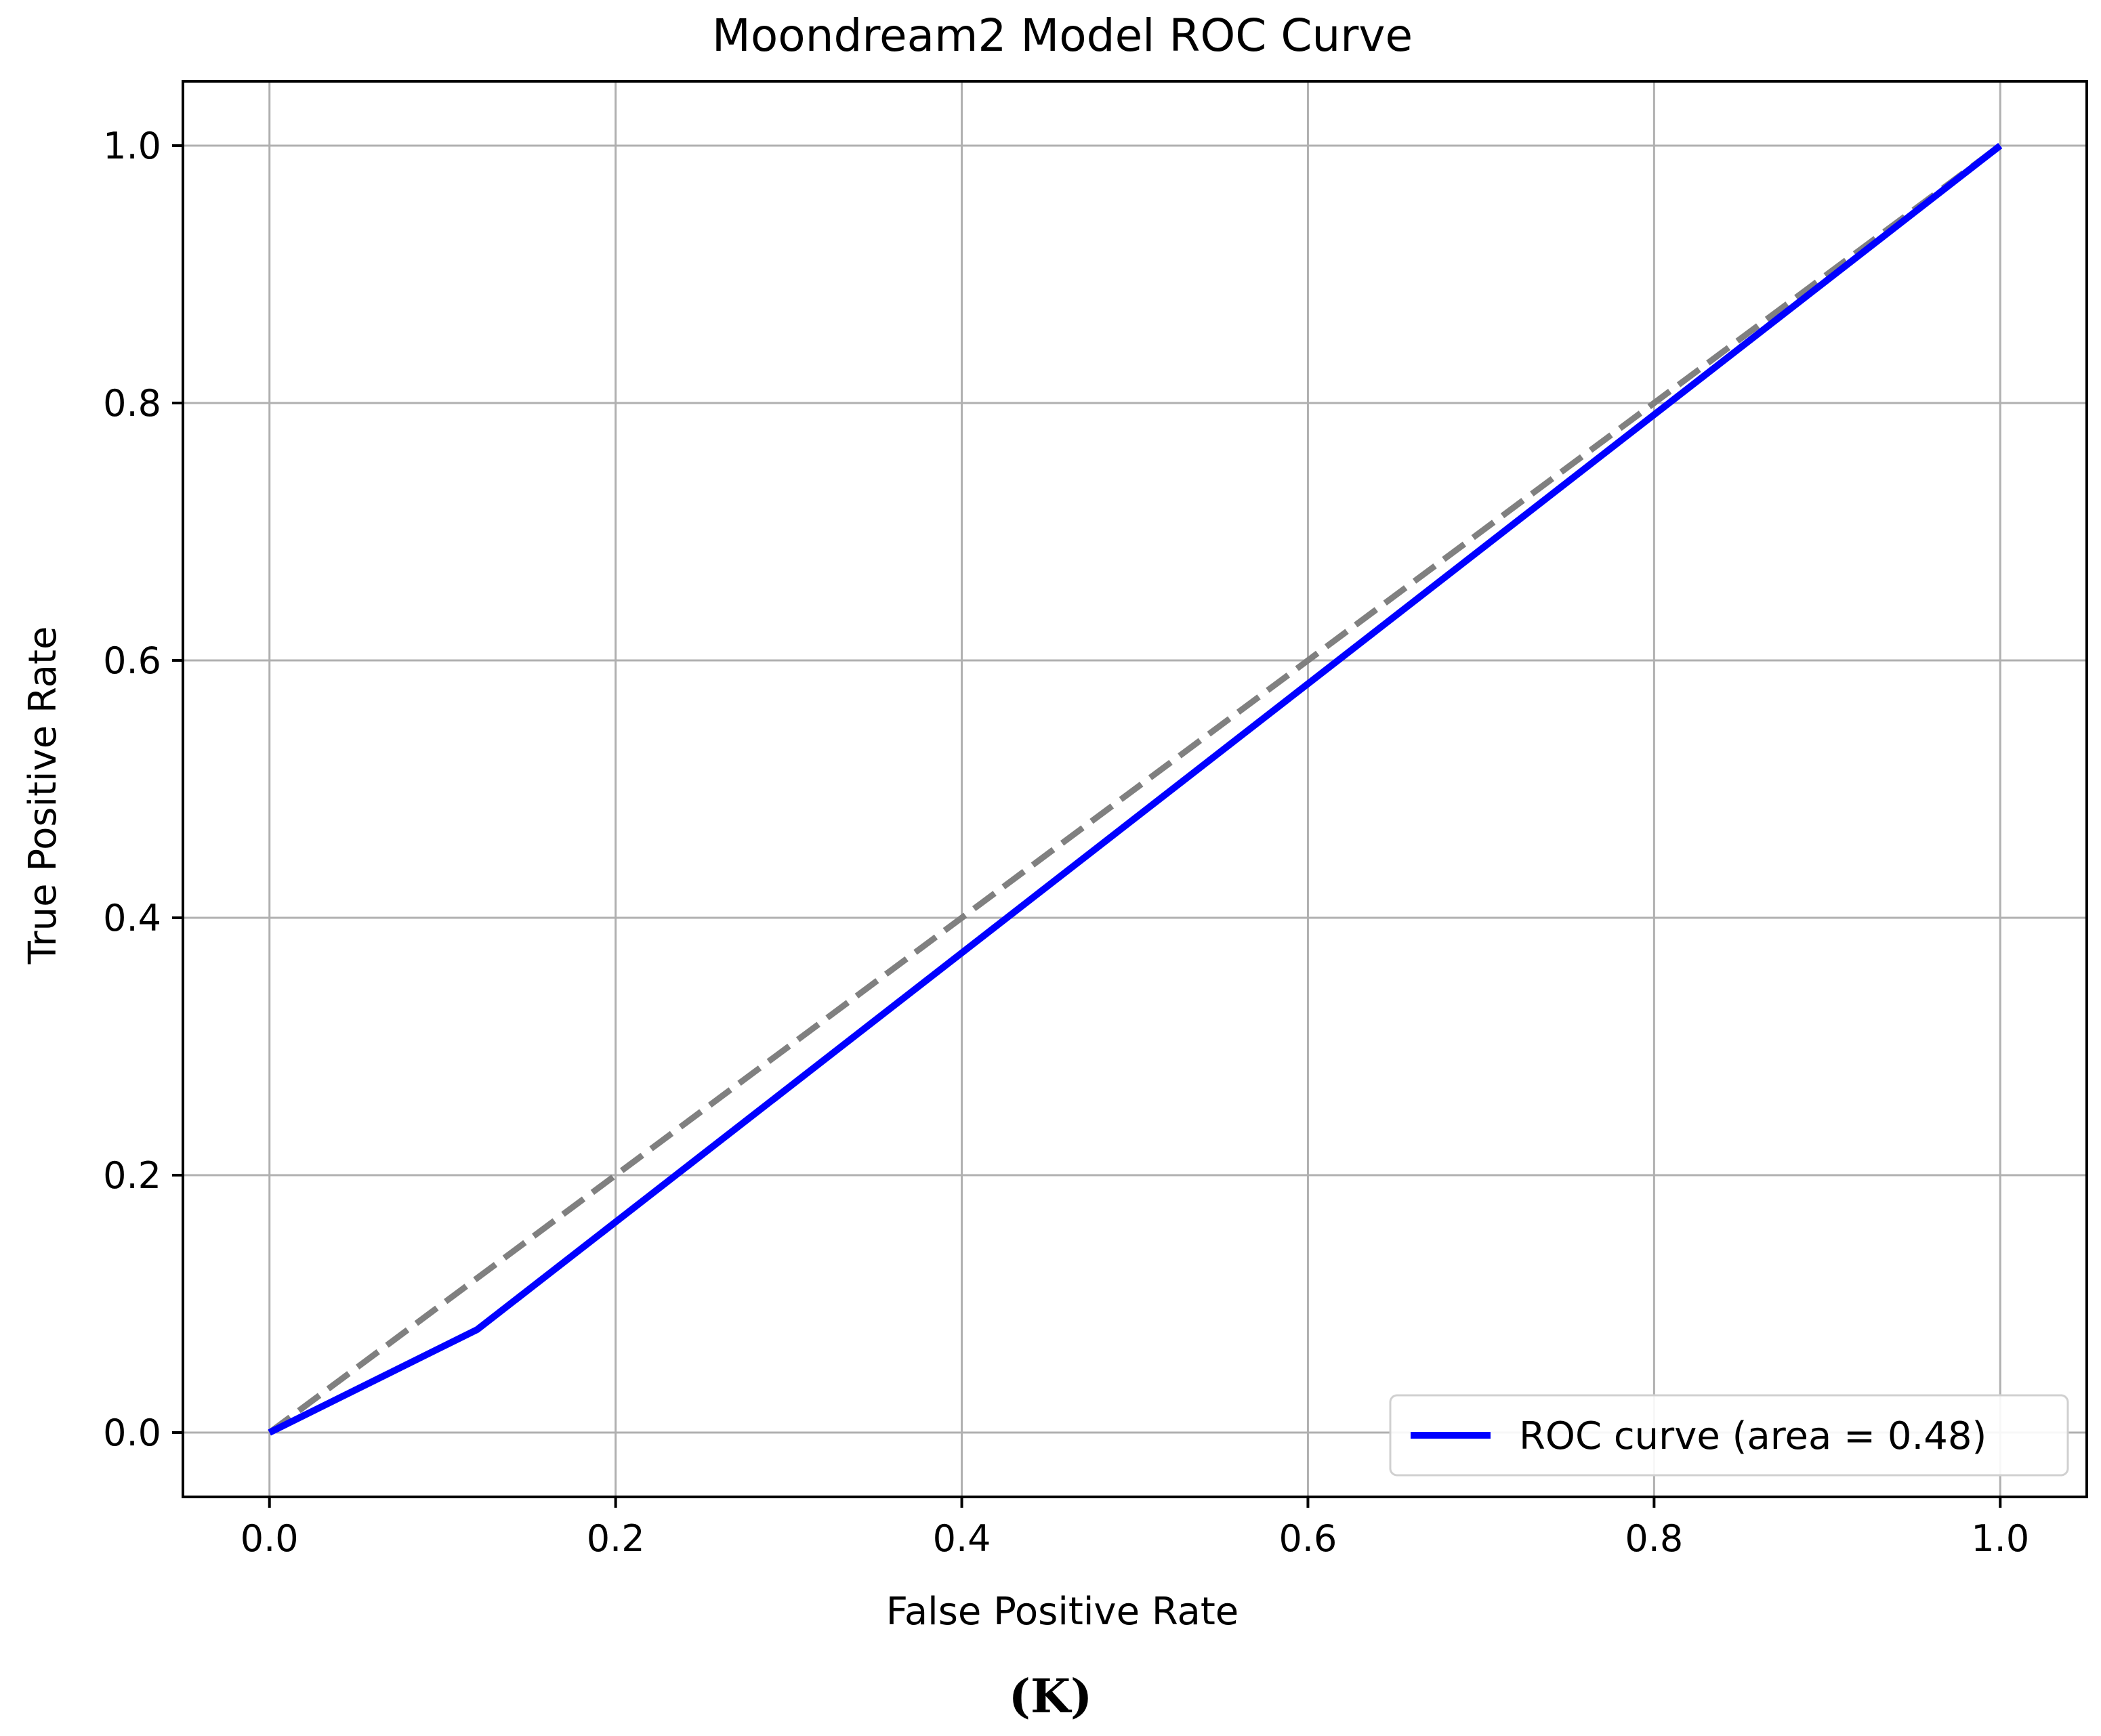  Describe the element at coordinates (132, 1433) in the screenshot. I see `y-tick-label: 0.0` at that location.